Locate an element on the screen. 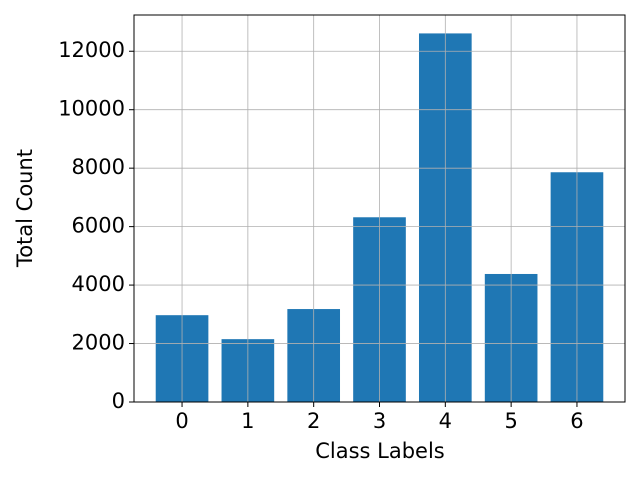 Image resolution: width=640 pixels, height=480 pixels. y-tick-label: 10000 is located at coordinates (91, 109).